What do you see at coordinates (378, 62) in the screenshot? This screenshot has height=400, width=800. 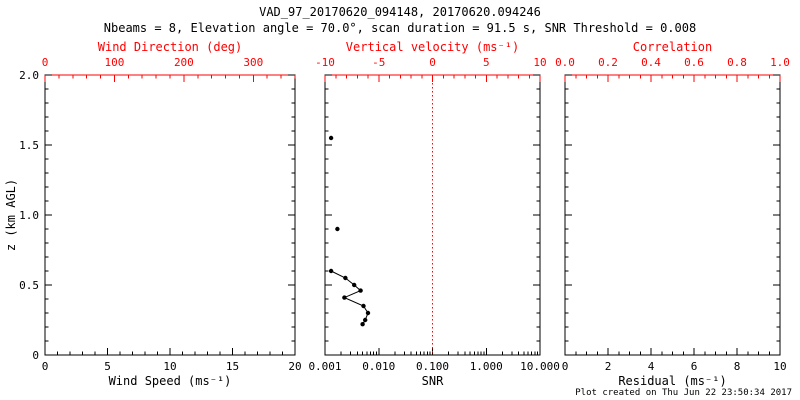 I see `top-tick-label: -5` at bounding box center [378, 62].